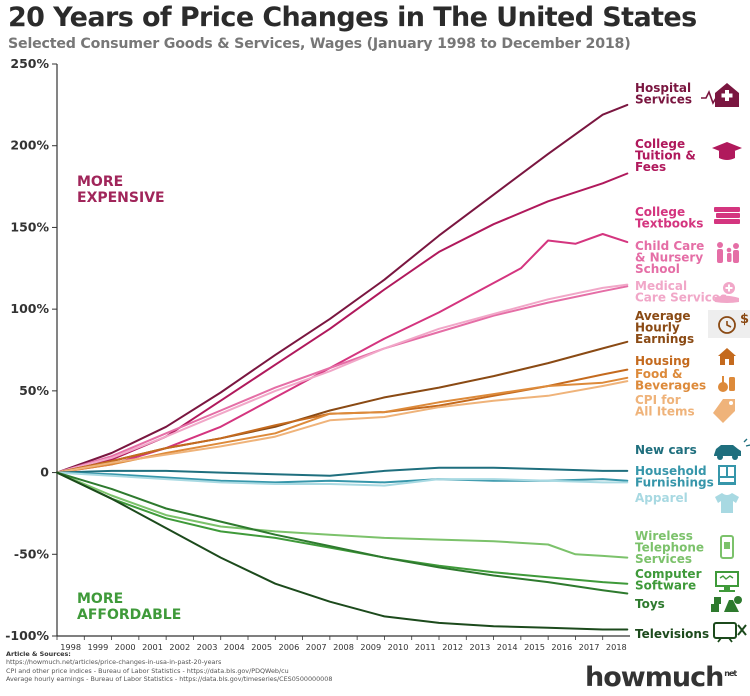 Image resolution: width=750 pixels, height=696 pixels. What do you see at coordinates (729, 324) in the screenshot?
I see `clock-dollar-icon: $` at bounding box center [729, 324].